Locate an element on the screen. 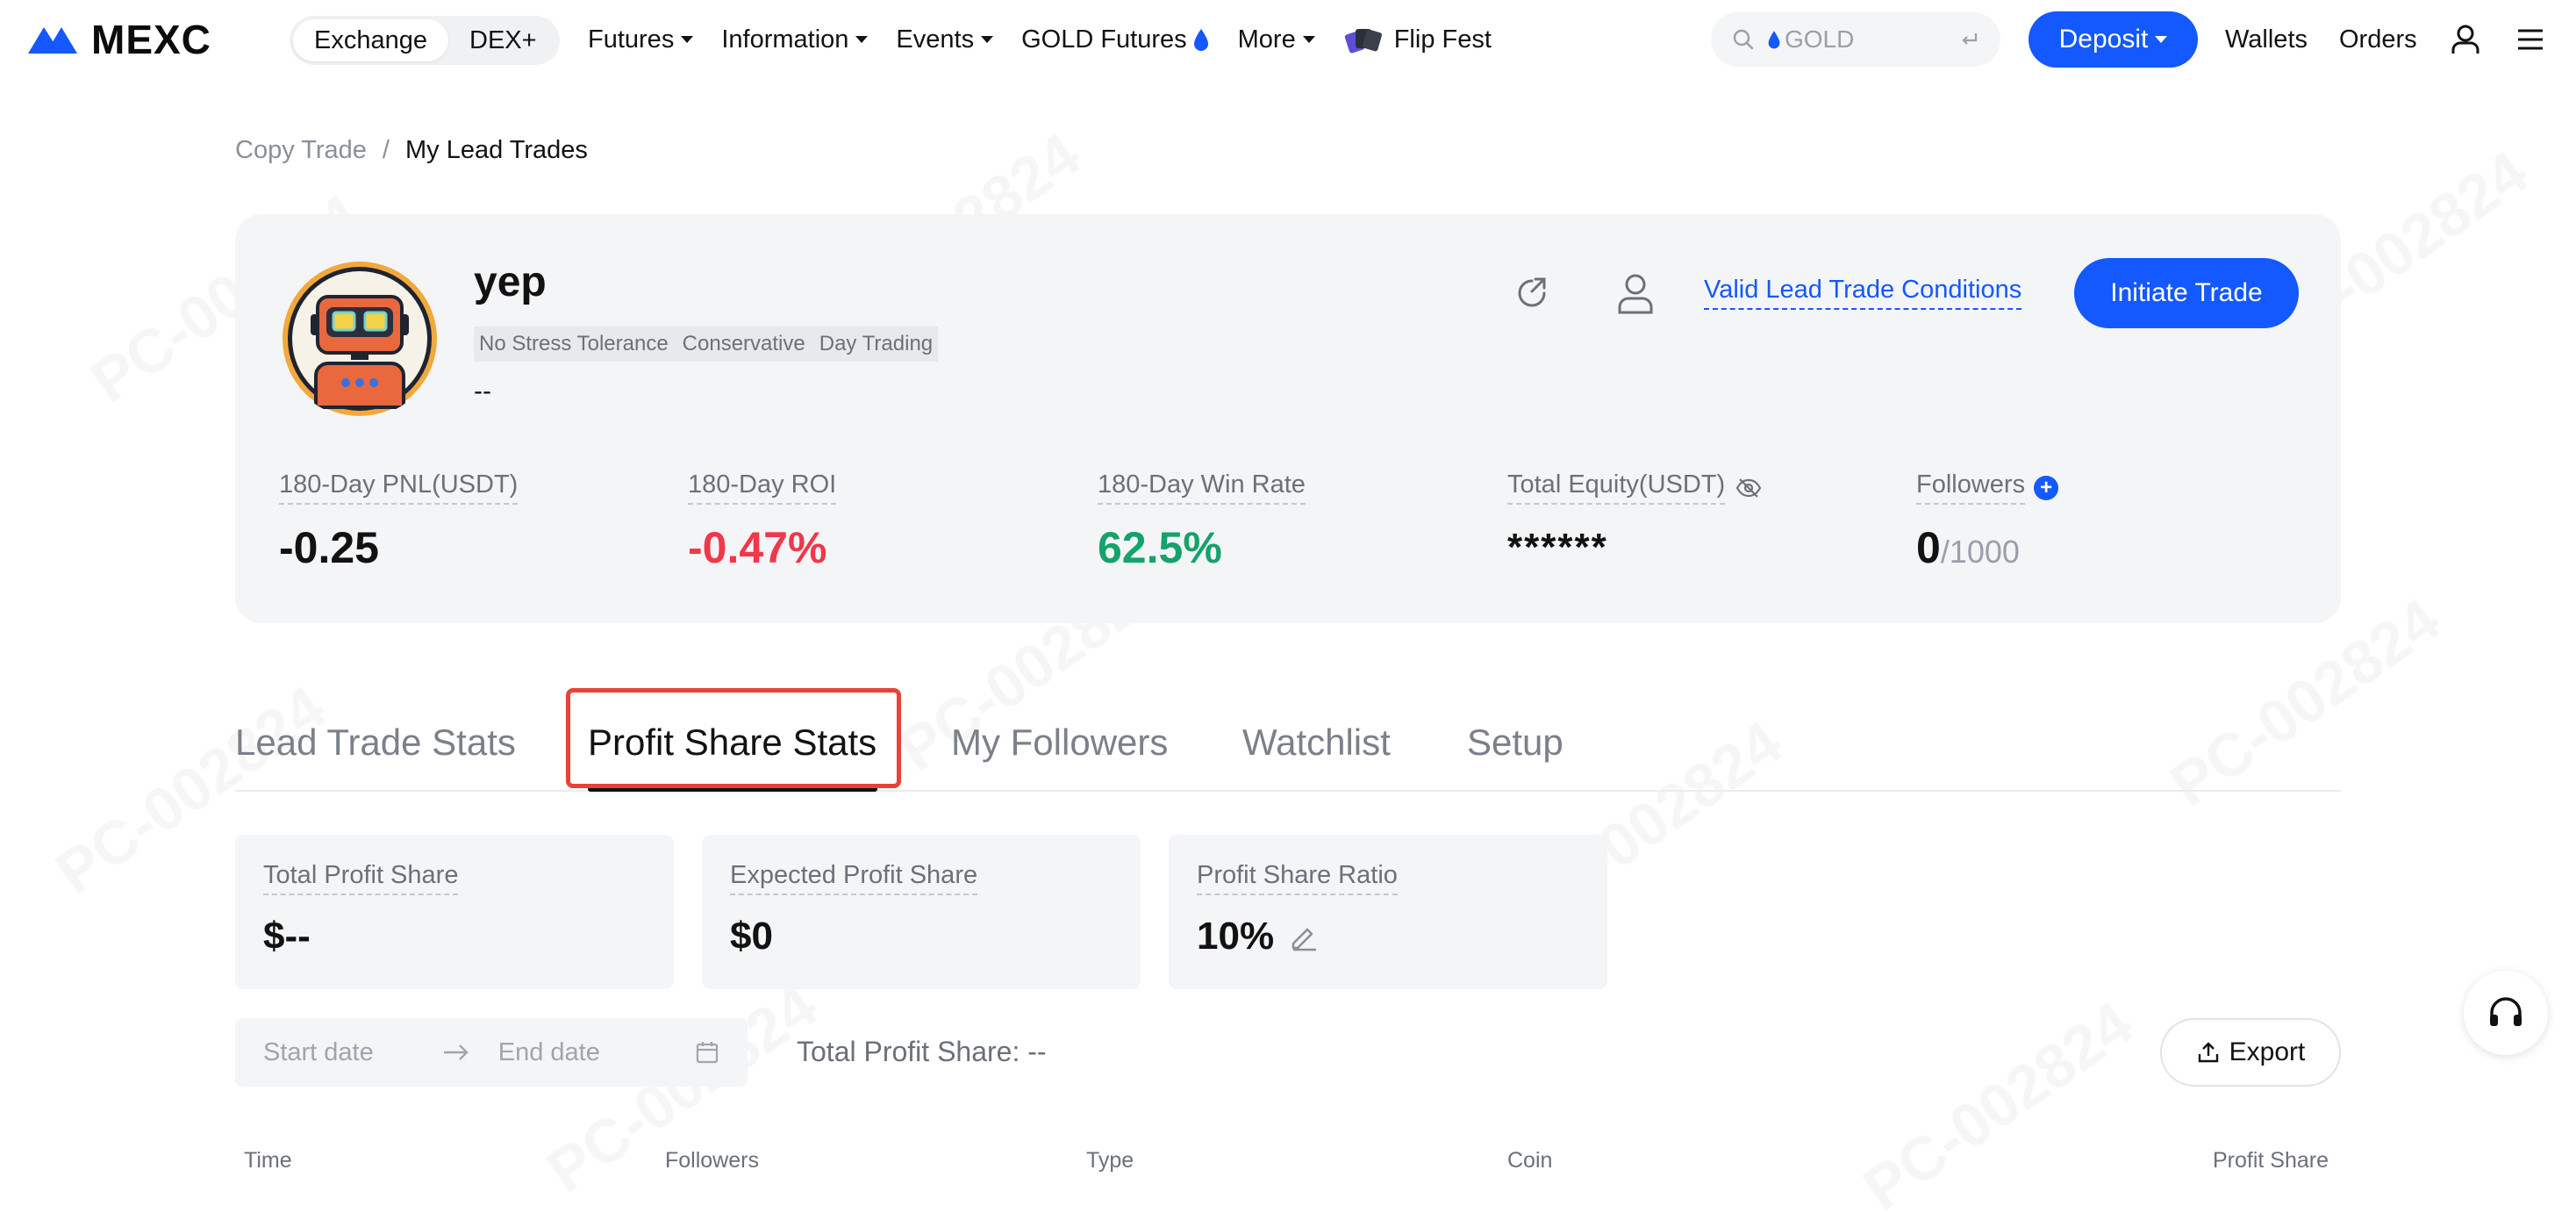 The width and height of the screenshot is (2576, 1213). nav-information: Information is located at coordinates (795, 39).